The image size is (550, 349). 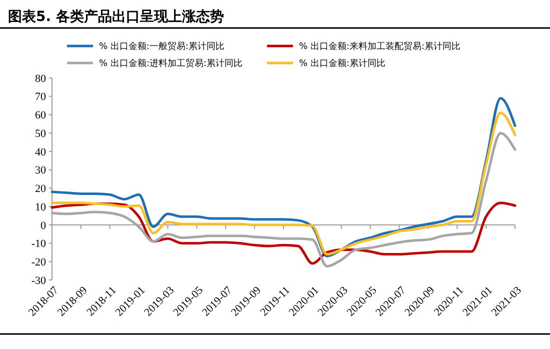 I want to click on y-tick-label: 40, so click(x=40, y=152).